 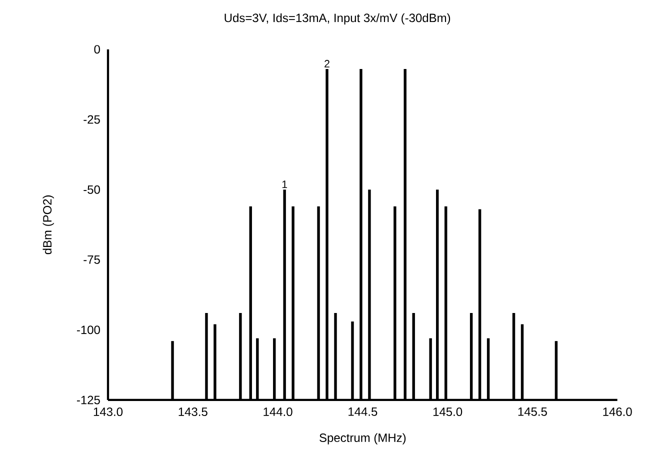 What do you see at coordinates (532, 412) in the screenshot?
I see `x-tick-label: 145.5` at bounding box center [532, 412].